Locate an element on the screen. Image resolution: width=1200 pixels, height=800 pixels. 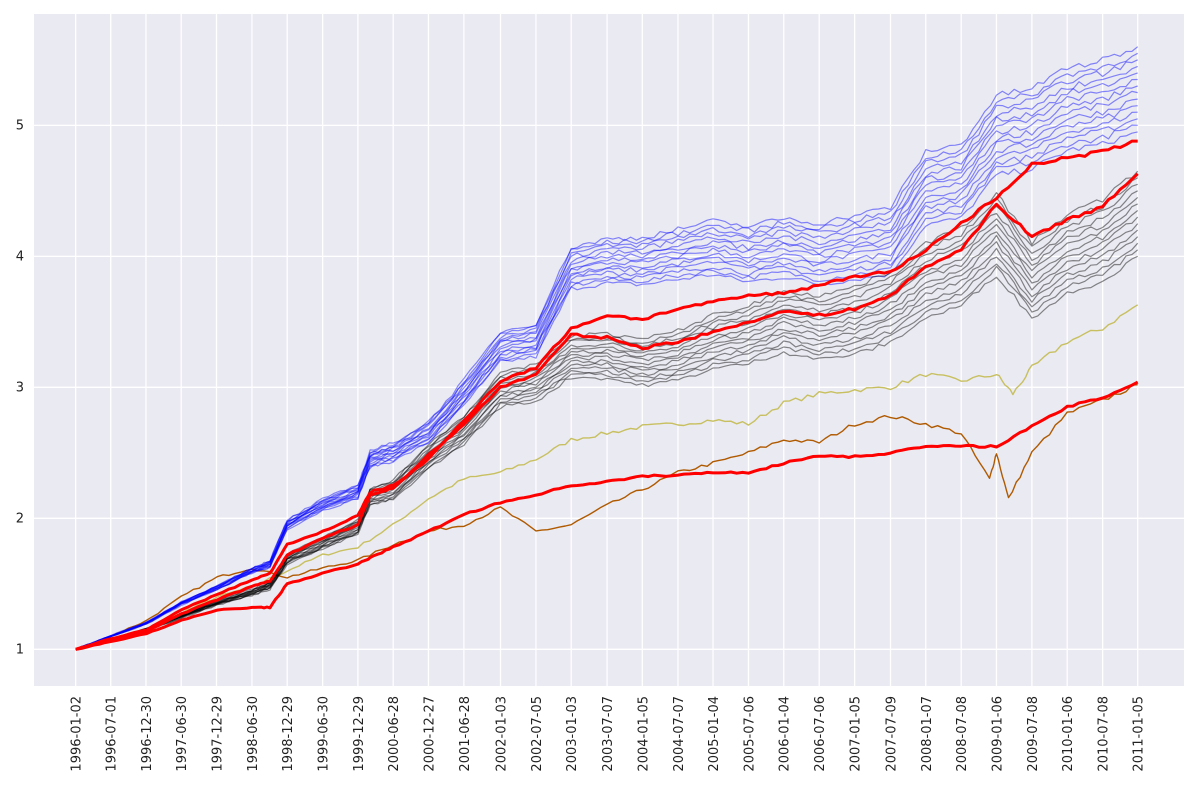
x-tick-label: 2007-01-05 is located at coordinates (856, 734).